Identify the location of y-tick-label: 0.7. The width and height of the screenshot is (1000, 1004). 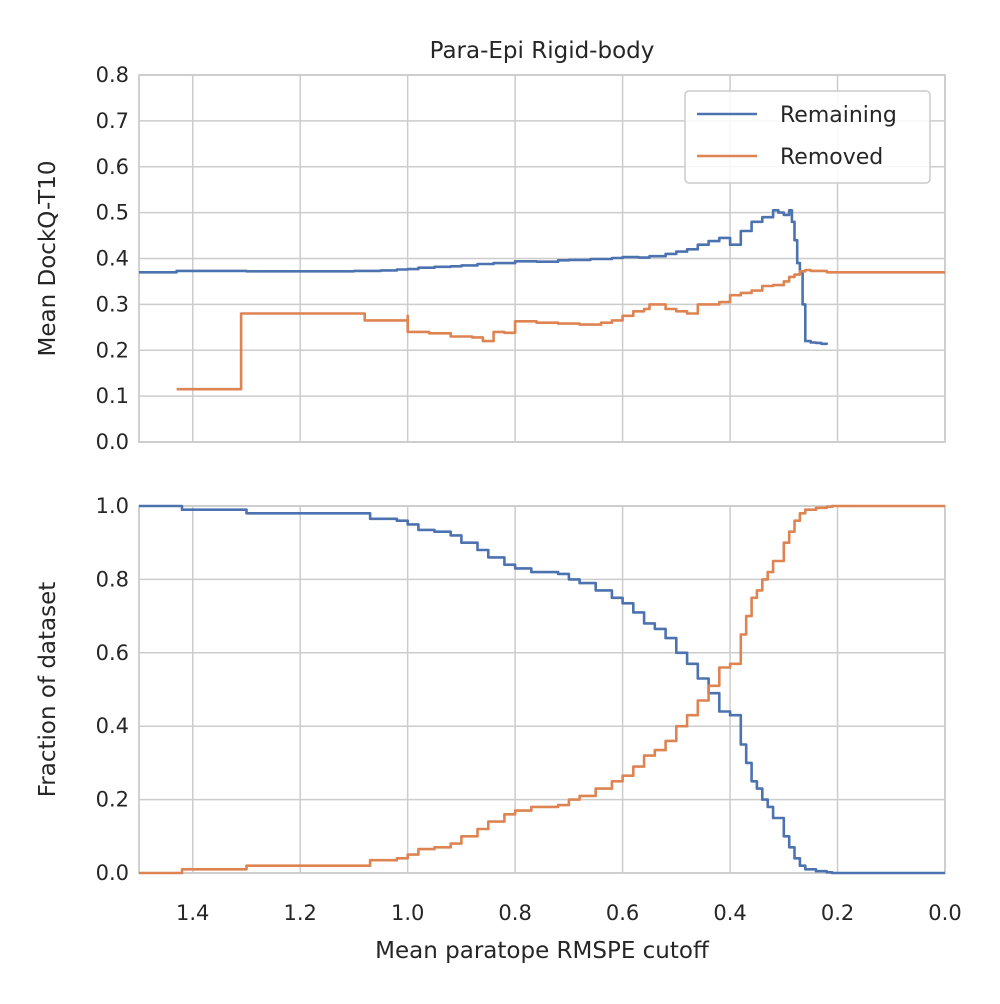
(112, 121).